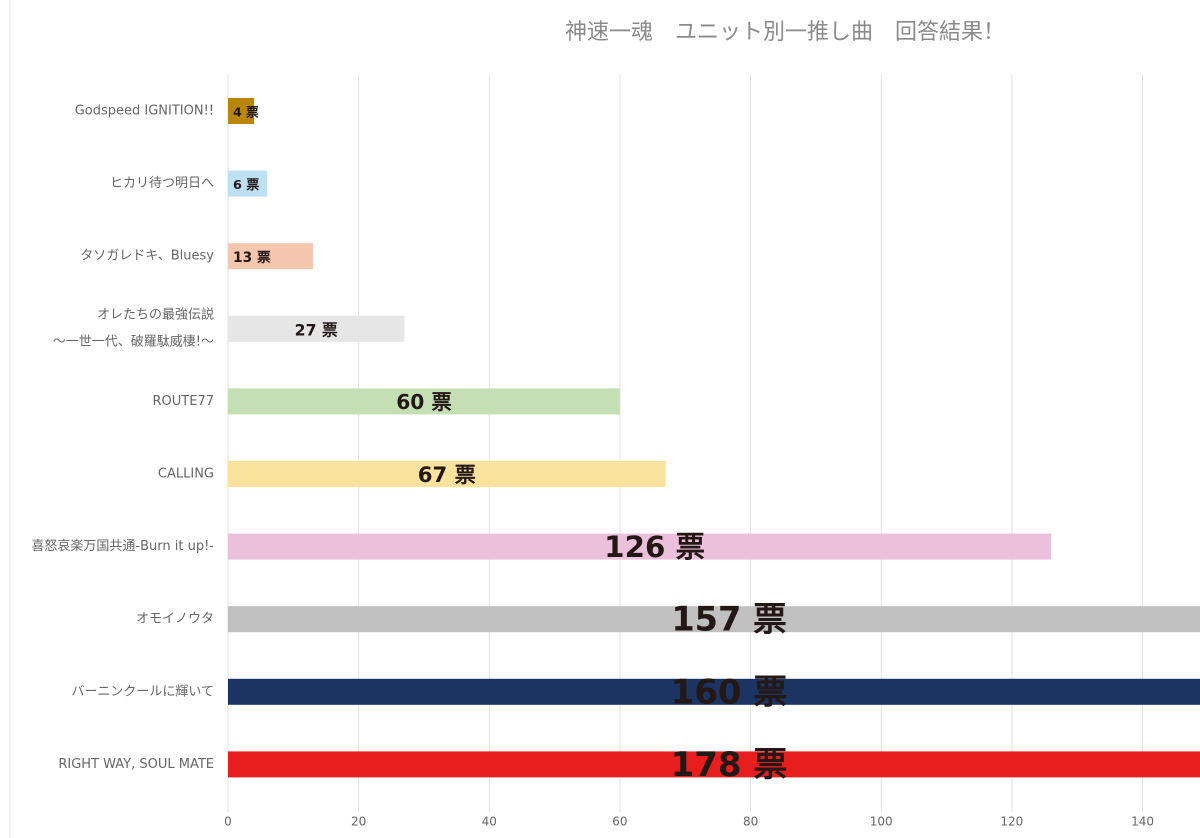  What do you see at coordinates (142, 691) in the screenshot?
I see `y-tick-label: バーニンクールに輝いて` at bounding box center [142, 691].